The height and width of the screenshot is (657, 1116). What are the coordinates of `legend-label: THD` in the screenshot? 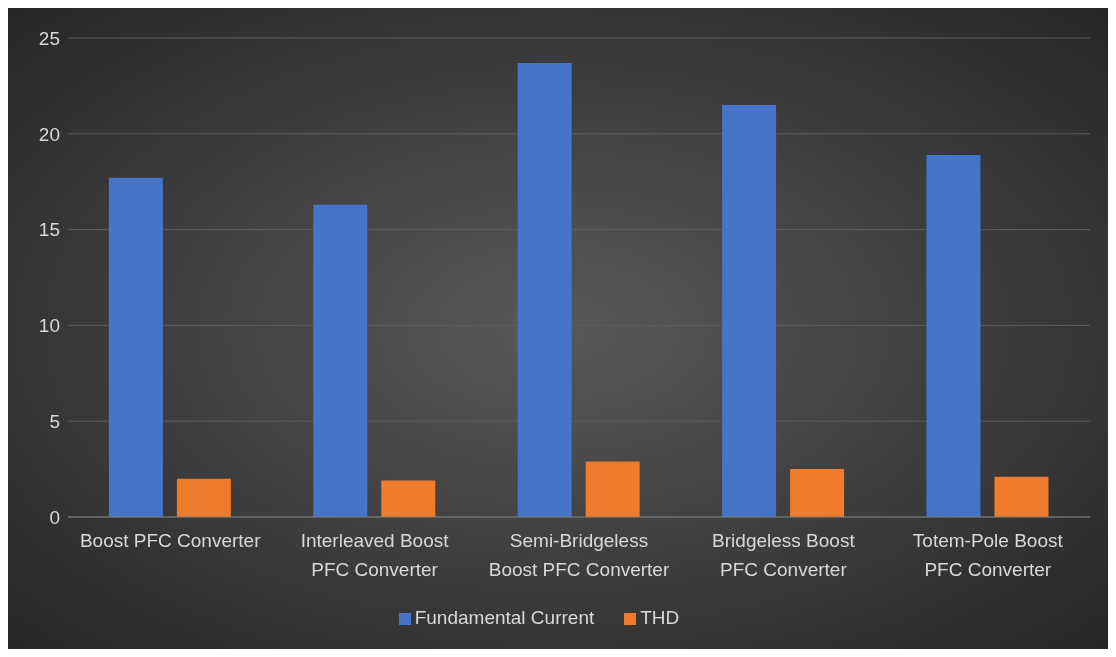 It's located at (660, 617).